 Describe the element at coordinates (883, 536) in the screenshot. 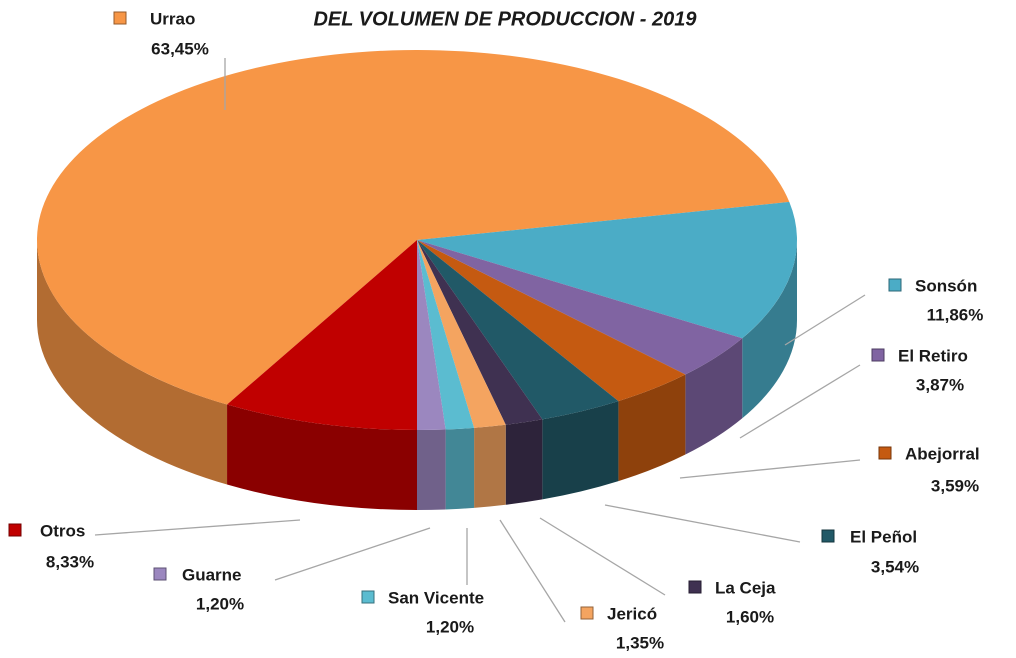

I see `category-label: El Peñol` at that location.